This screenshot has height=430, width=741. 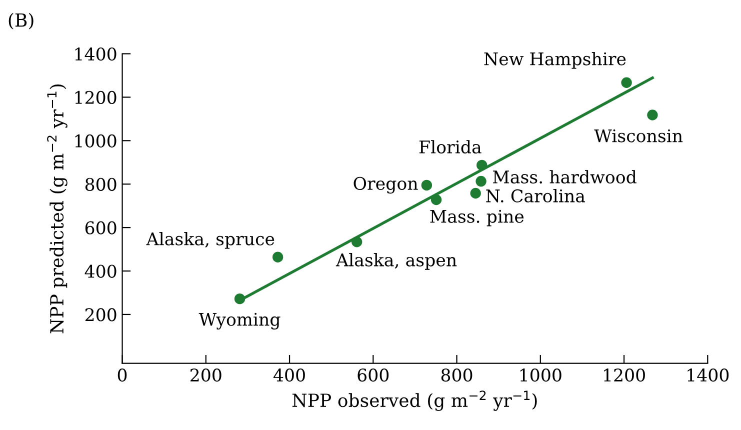 What do you see at coordinates (456, 375) in the screenshot?
I see `x-tick-label: 800` at bounding box center [456, 375].